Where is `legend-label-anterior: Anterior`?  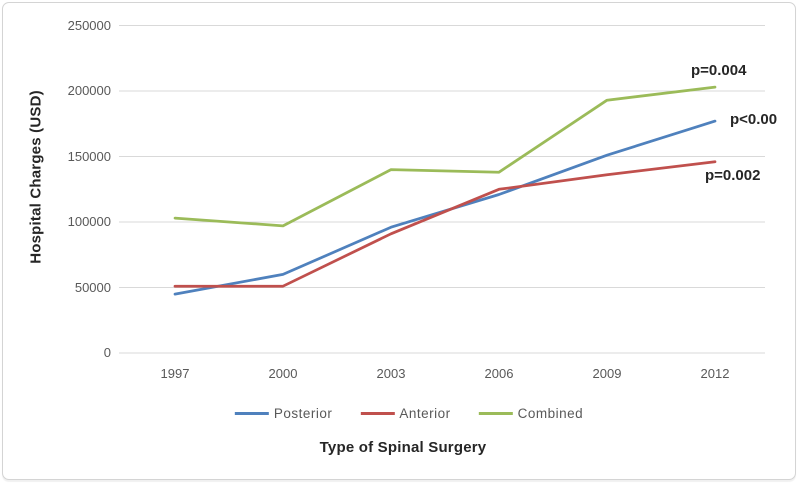 legend-label-anterior: Anterior is located at coordinates (425, 413).